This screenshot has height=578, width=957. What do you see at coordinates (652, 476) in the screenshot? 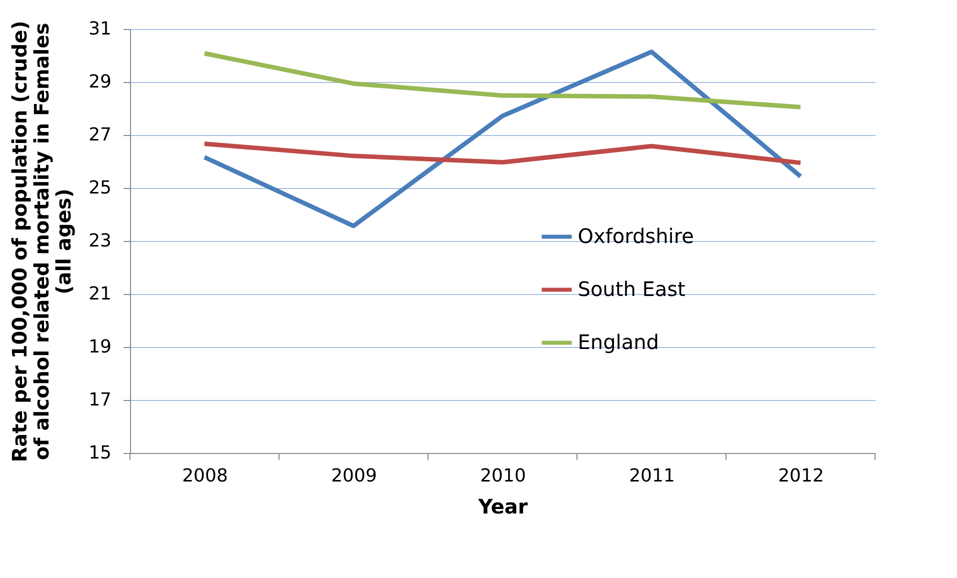
I see `x-tick-label: 2011` at bounding box center [652, 476].